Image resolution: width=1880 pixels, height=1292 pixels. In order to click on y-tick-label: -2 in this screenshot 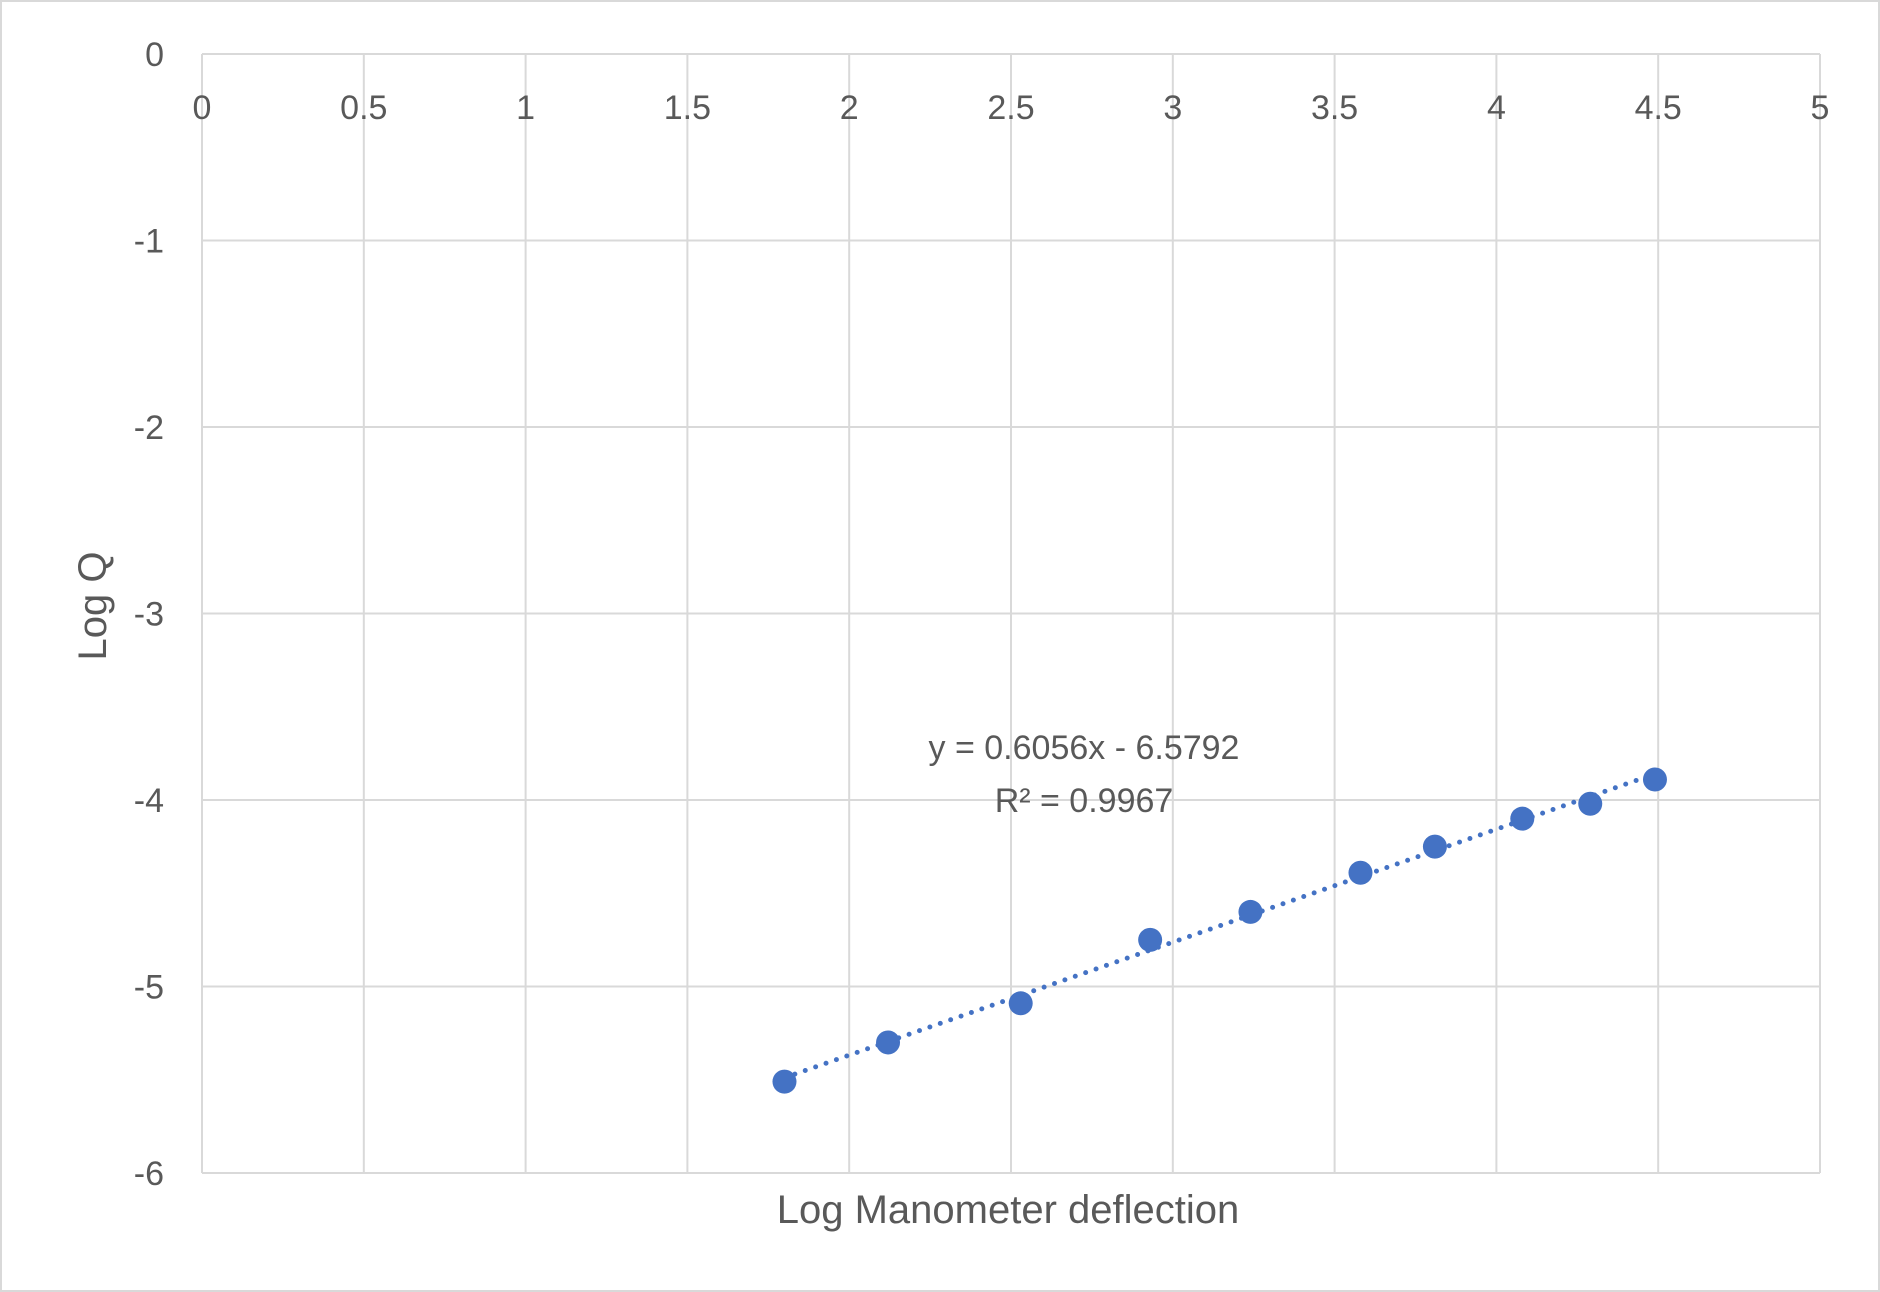, I will do `click(149, 428)`.